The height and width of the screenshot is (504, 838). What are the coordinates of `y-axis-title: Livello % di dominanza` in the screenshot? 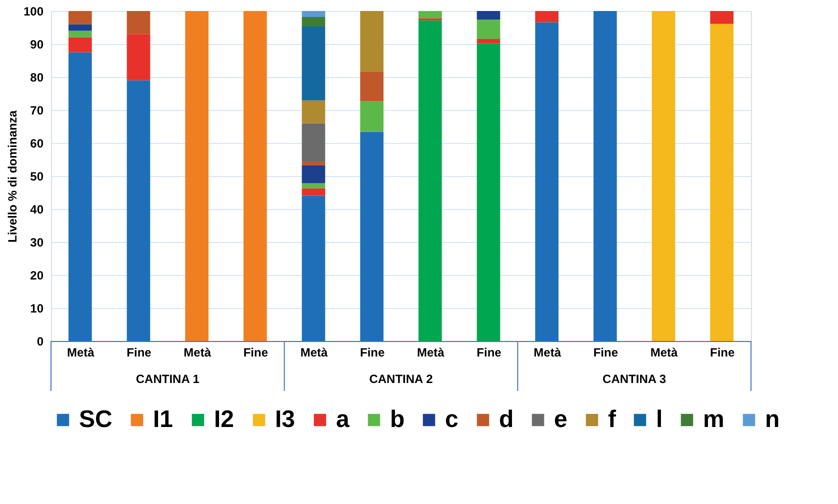 It's located at (12, 176).